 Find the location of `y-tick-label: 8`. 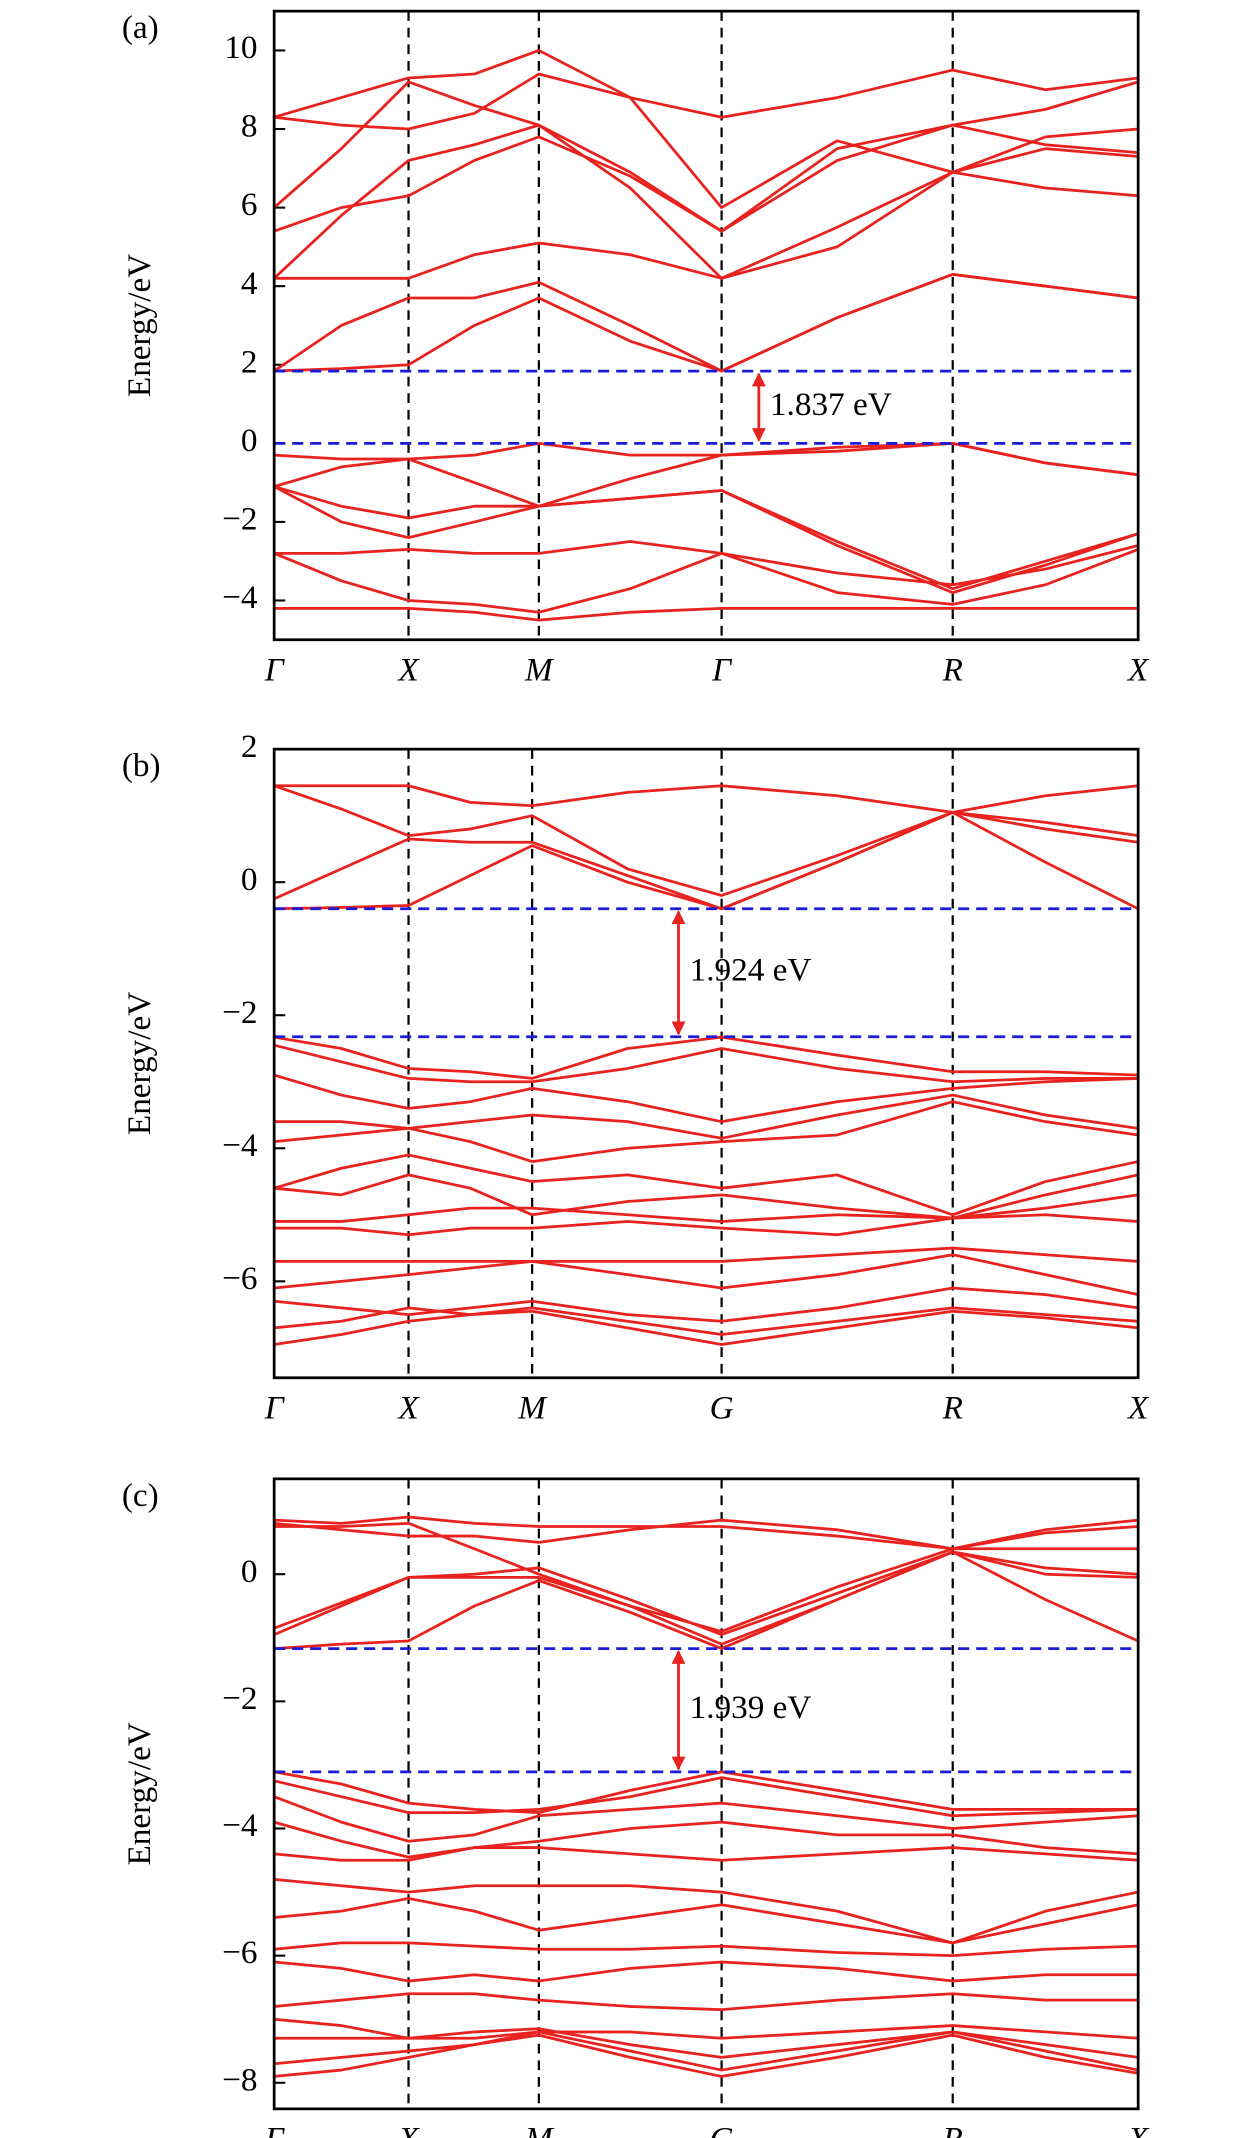

y-tick-label: 8 is located at coordinates (249, 126).